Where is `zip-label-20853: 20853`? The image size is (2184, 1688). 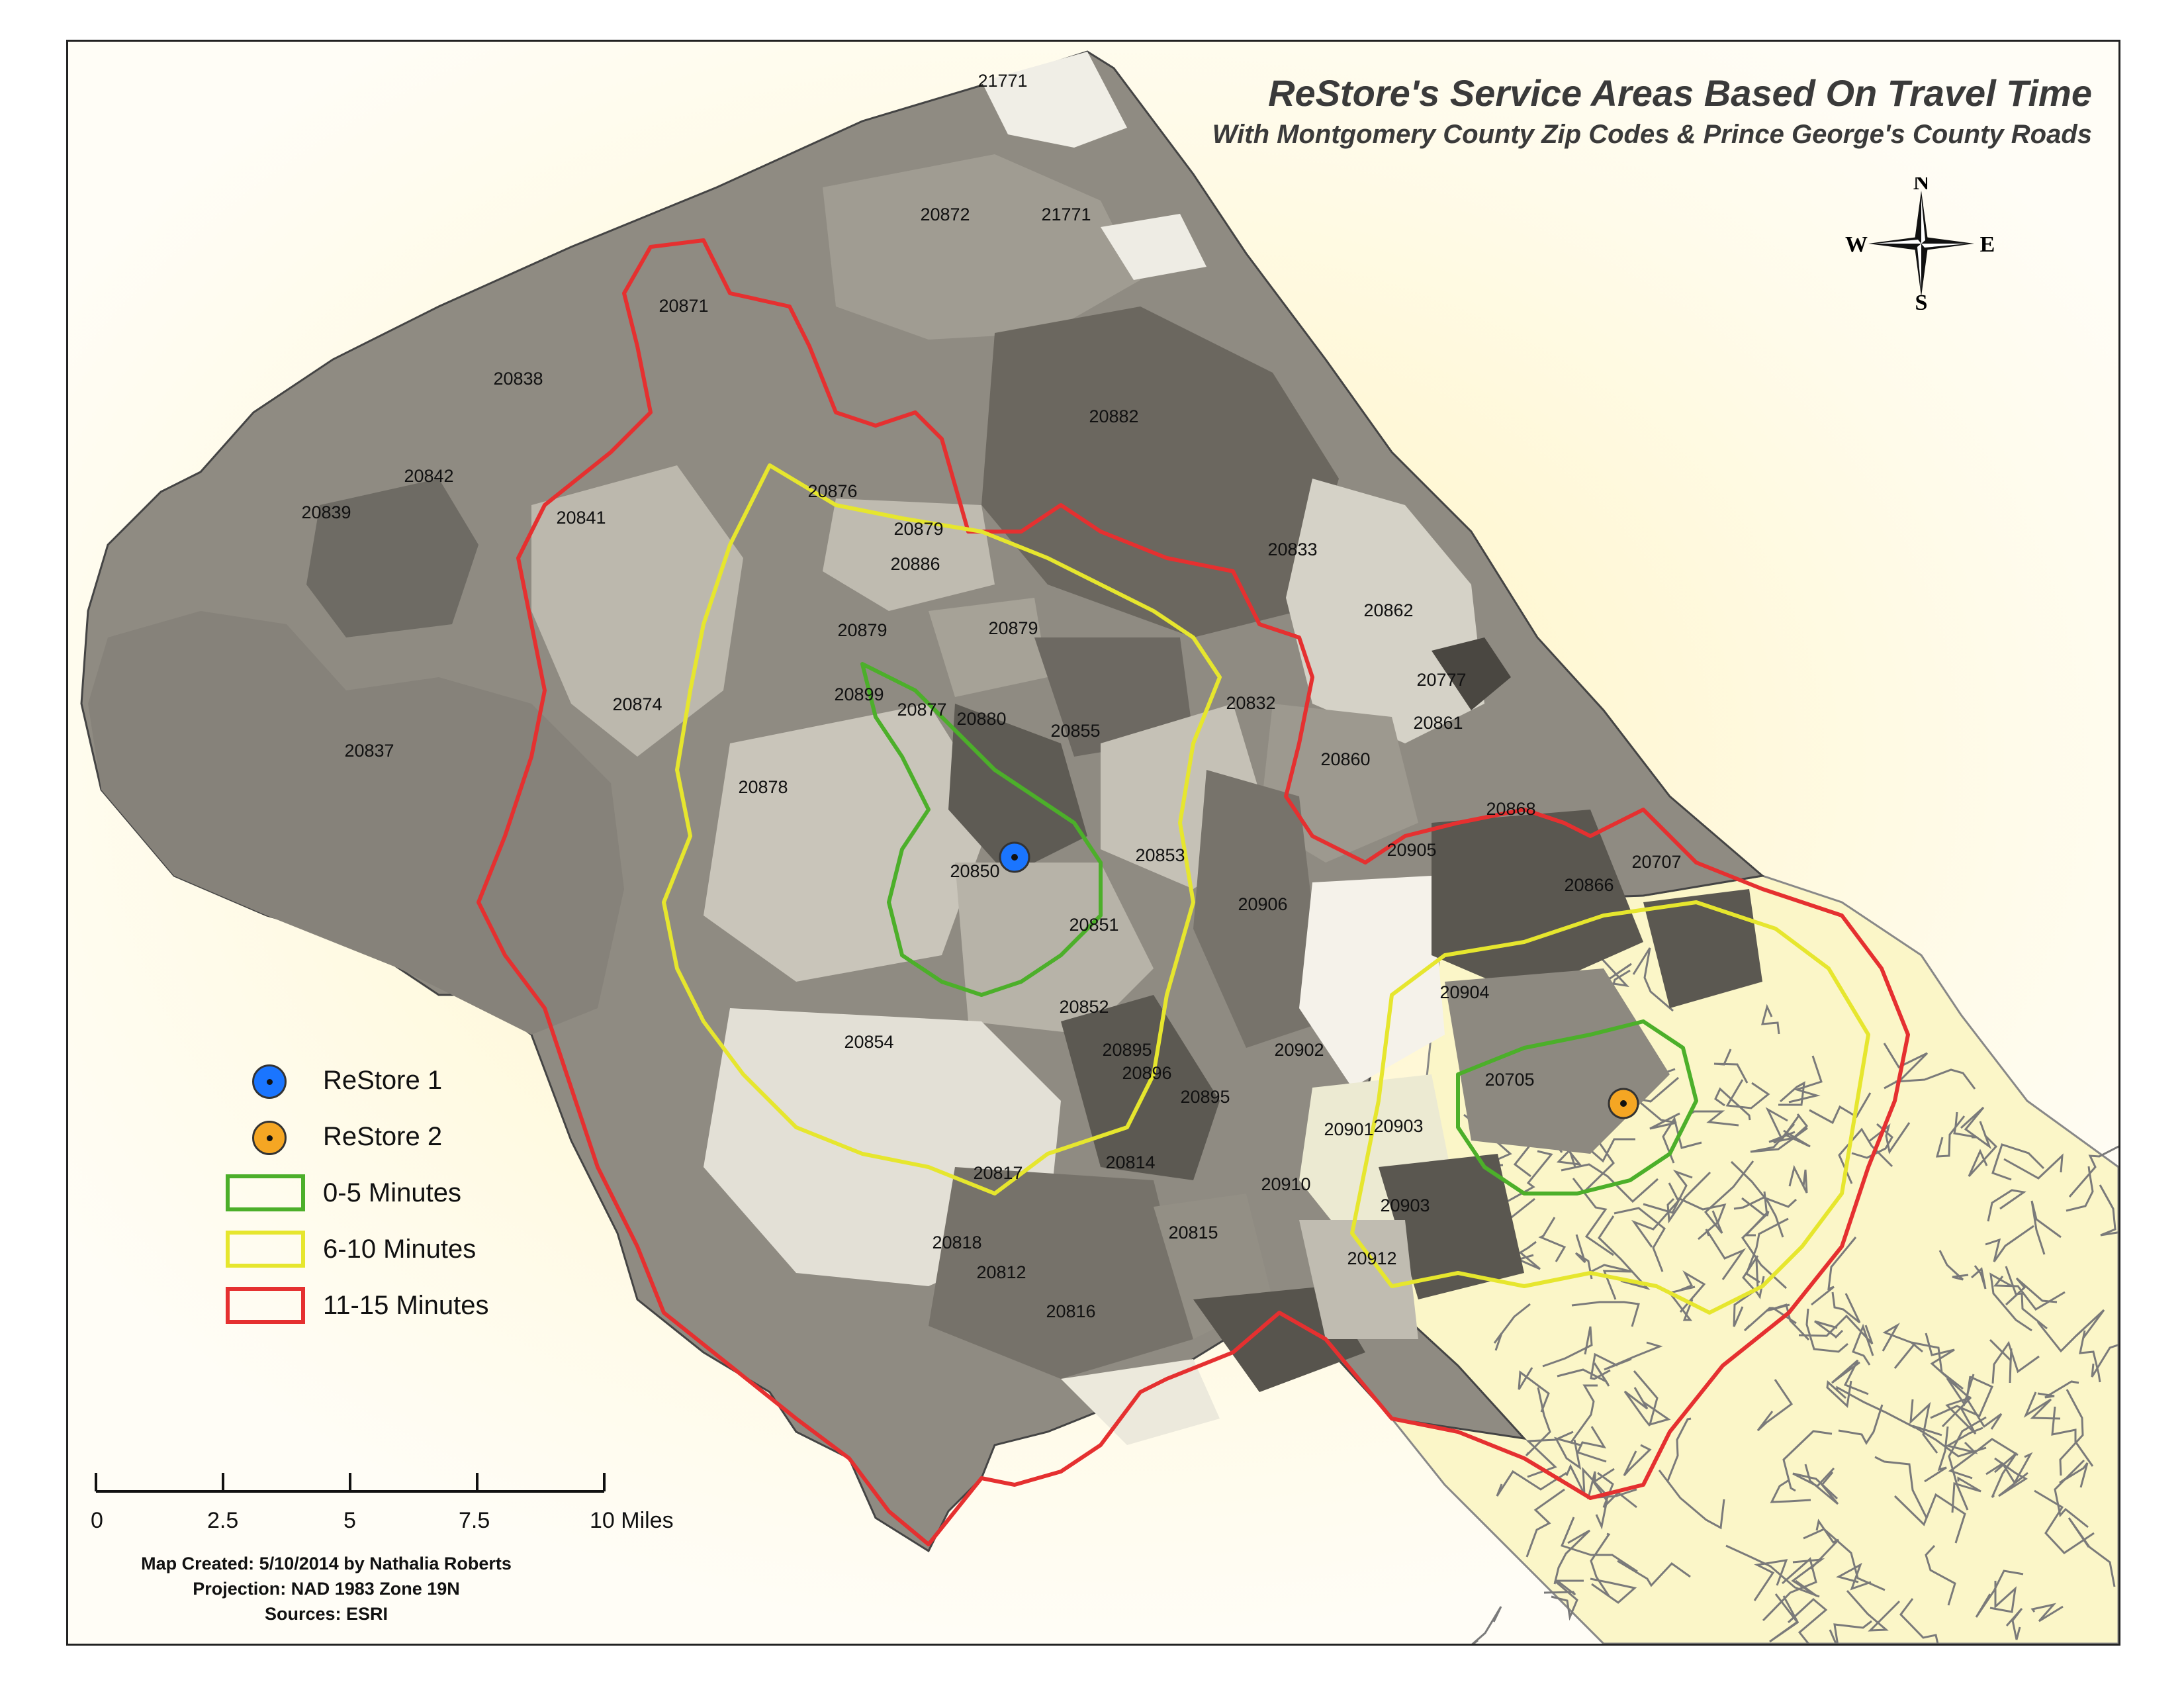 zip-label-20853: 20853 is located at coordinates (1160, 855).